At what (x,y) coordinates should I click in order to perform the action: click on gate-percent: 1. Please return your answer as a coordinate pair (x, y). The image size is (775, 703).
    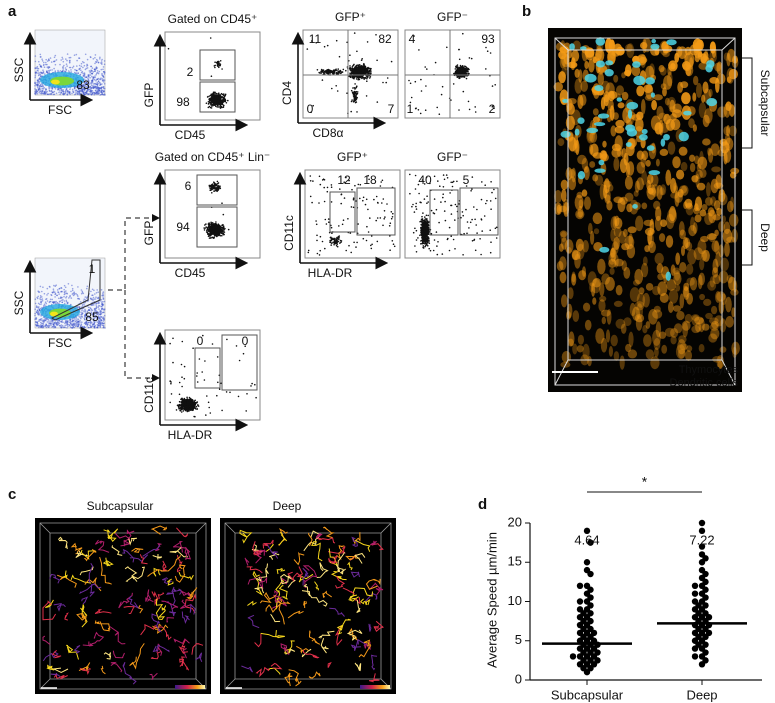
    Looking at the image, I should click on (410, 109).